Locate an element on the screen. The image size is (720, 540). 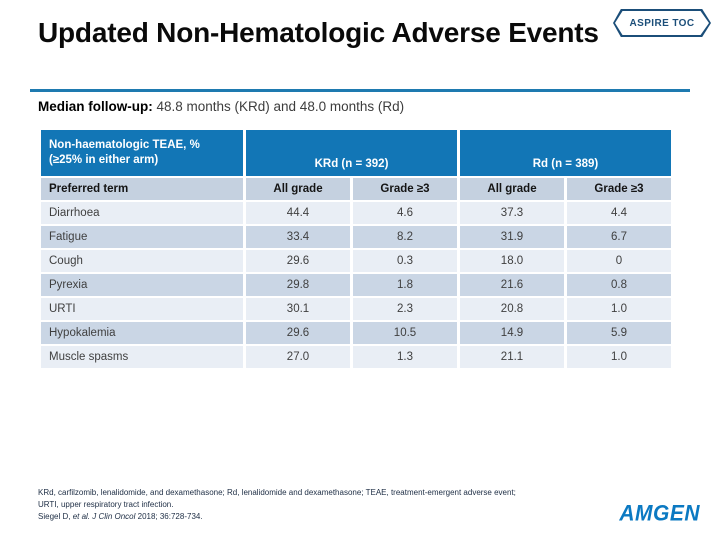
median-followup-value: 48.8 months (KRd) and 48.0 months (Rd) is located at coordinates (278, 106).